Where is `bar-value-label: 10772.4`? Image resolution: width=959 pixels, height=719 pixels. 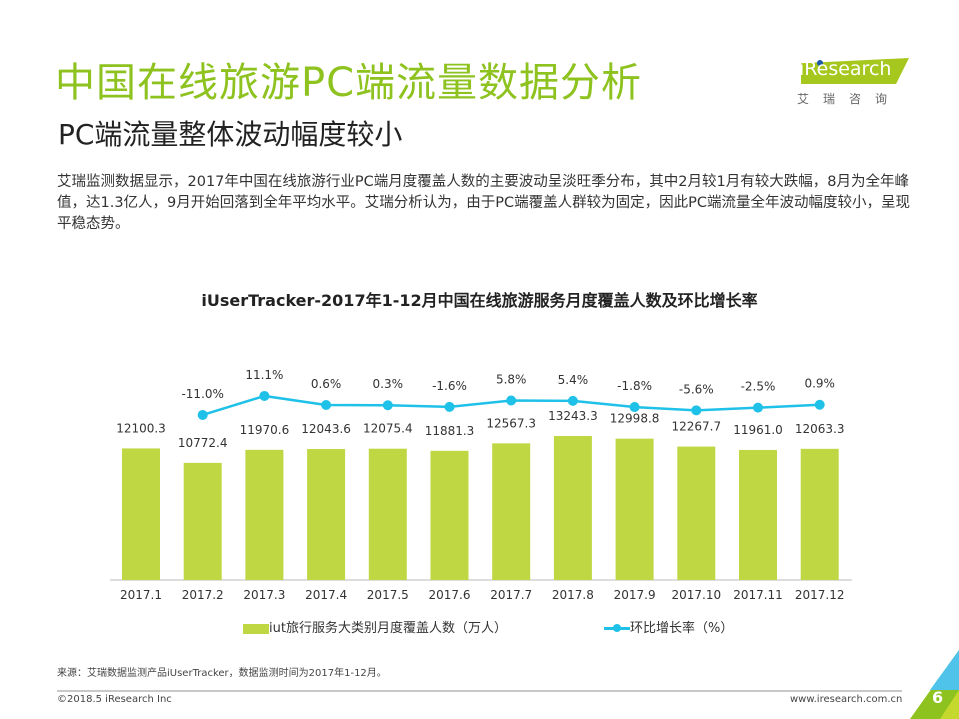
bar-value-label: 10772.4 is located at coordinates (203, 443).